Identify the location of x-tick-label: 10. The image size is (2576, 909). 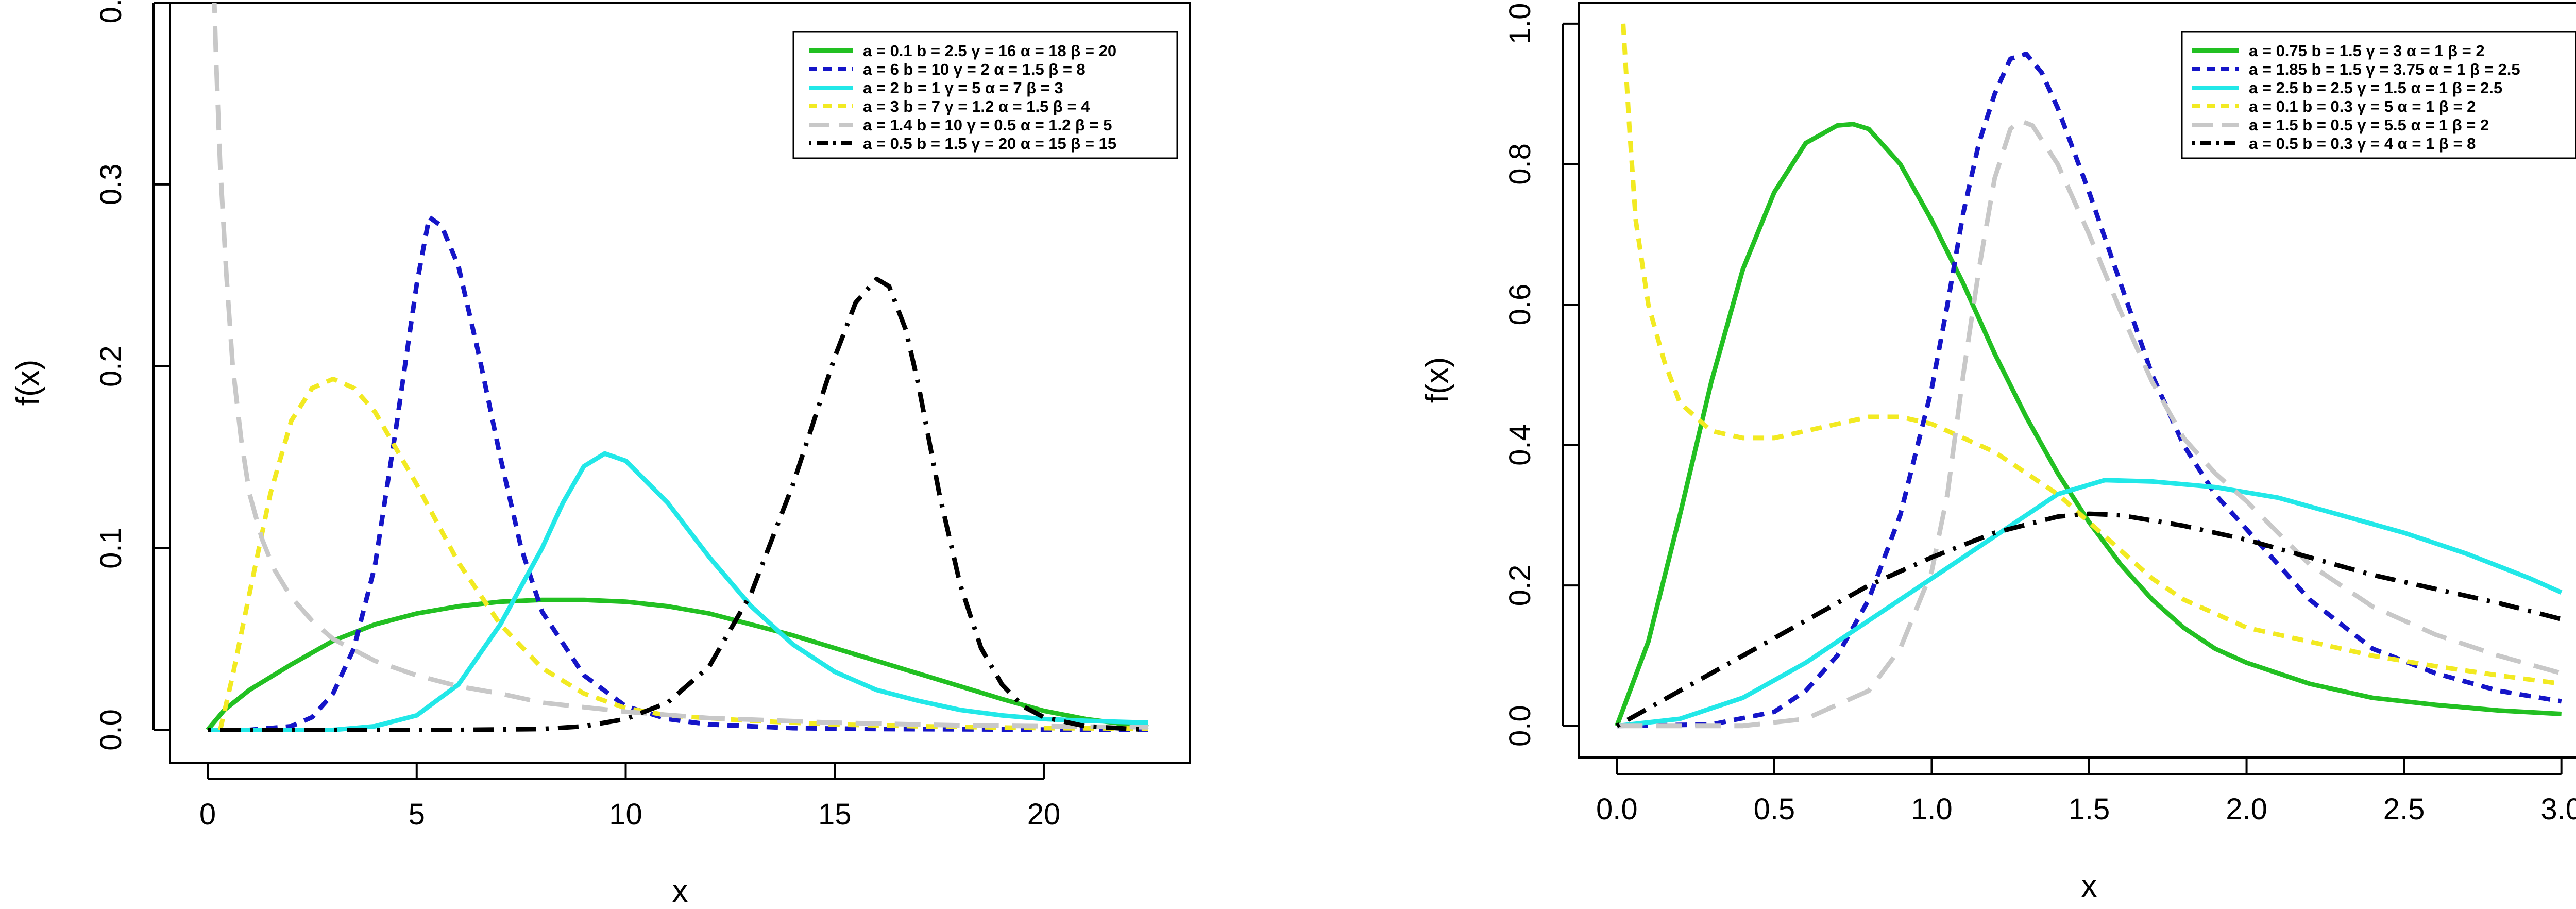
(625, 814).